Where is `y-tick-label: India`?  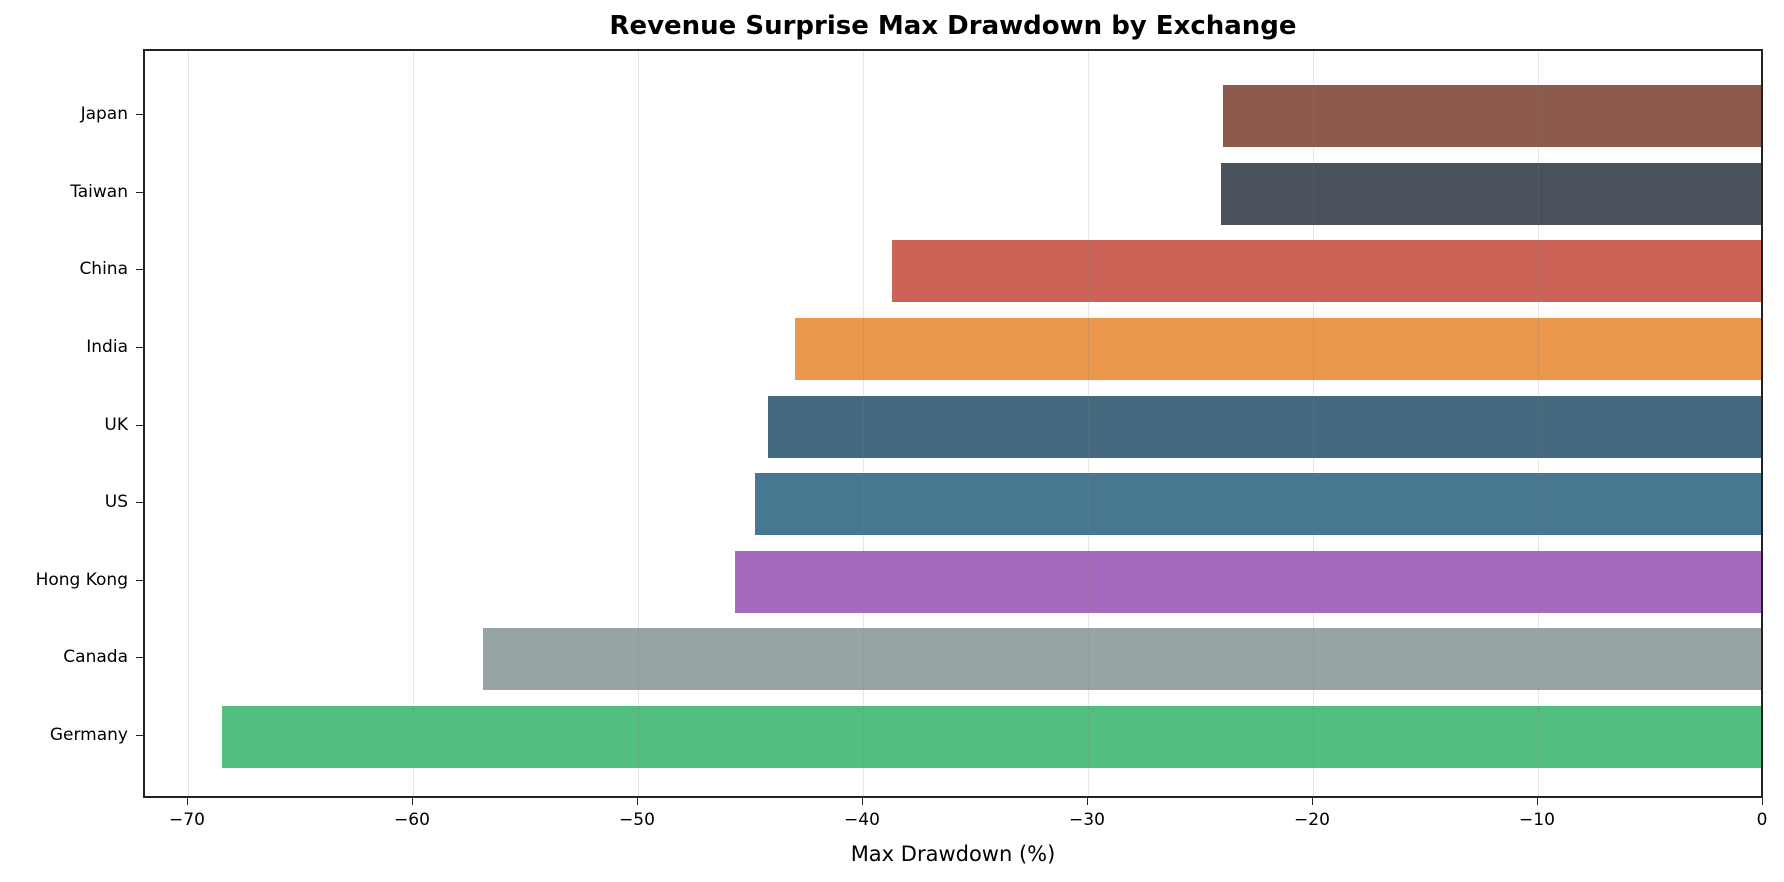 y-tick-label: India is located at coordinates (107, 346).